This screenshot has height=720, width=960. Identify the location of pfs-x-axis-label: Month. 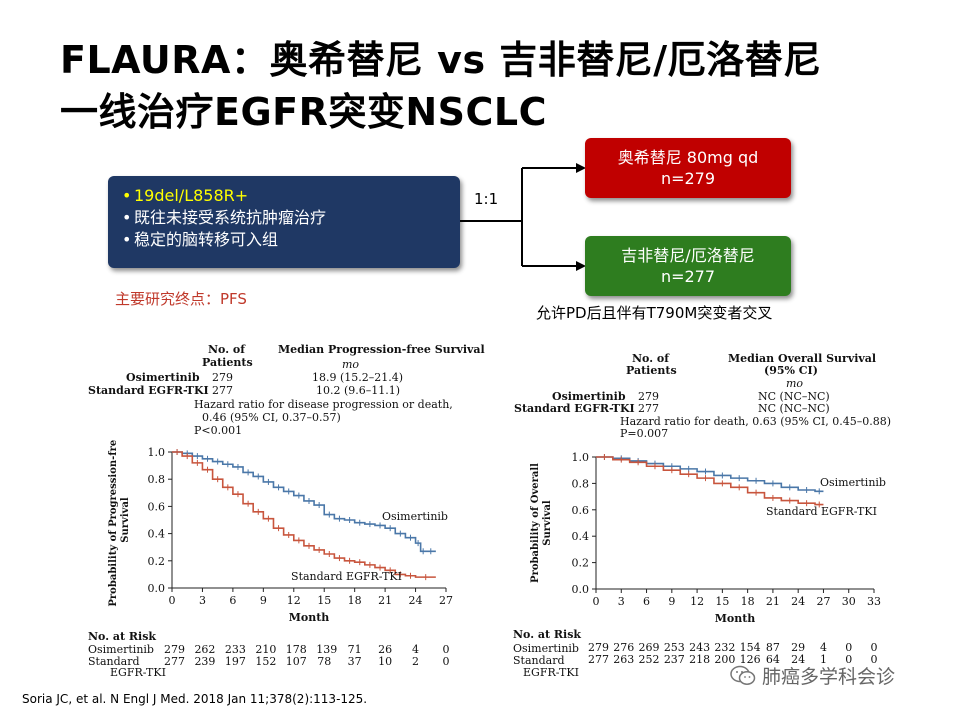
(309, 617).